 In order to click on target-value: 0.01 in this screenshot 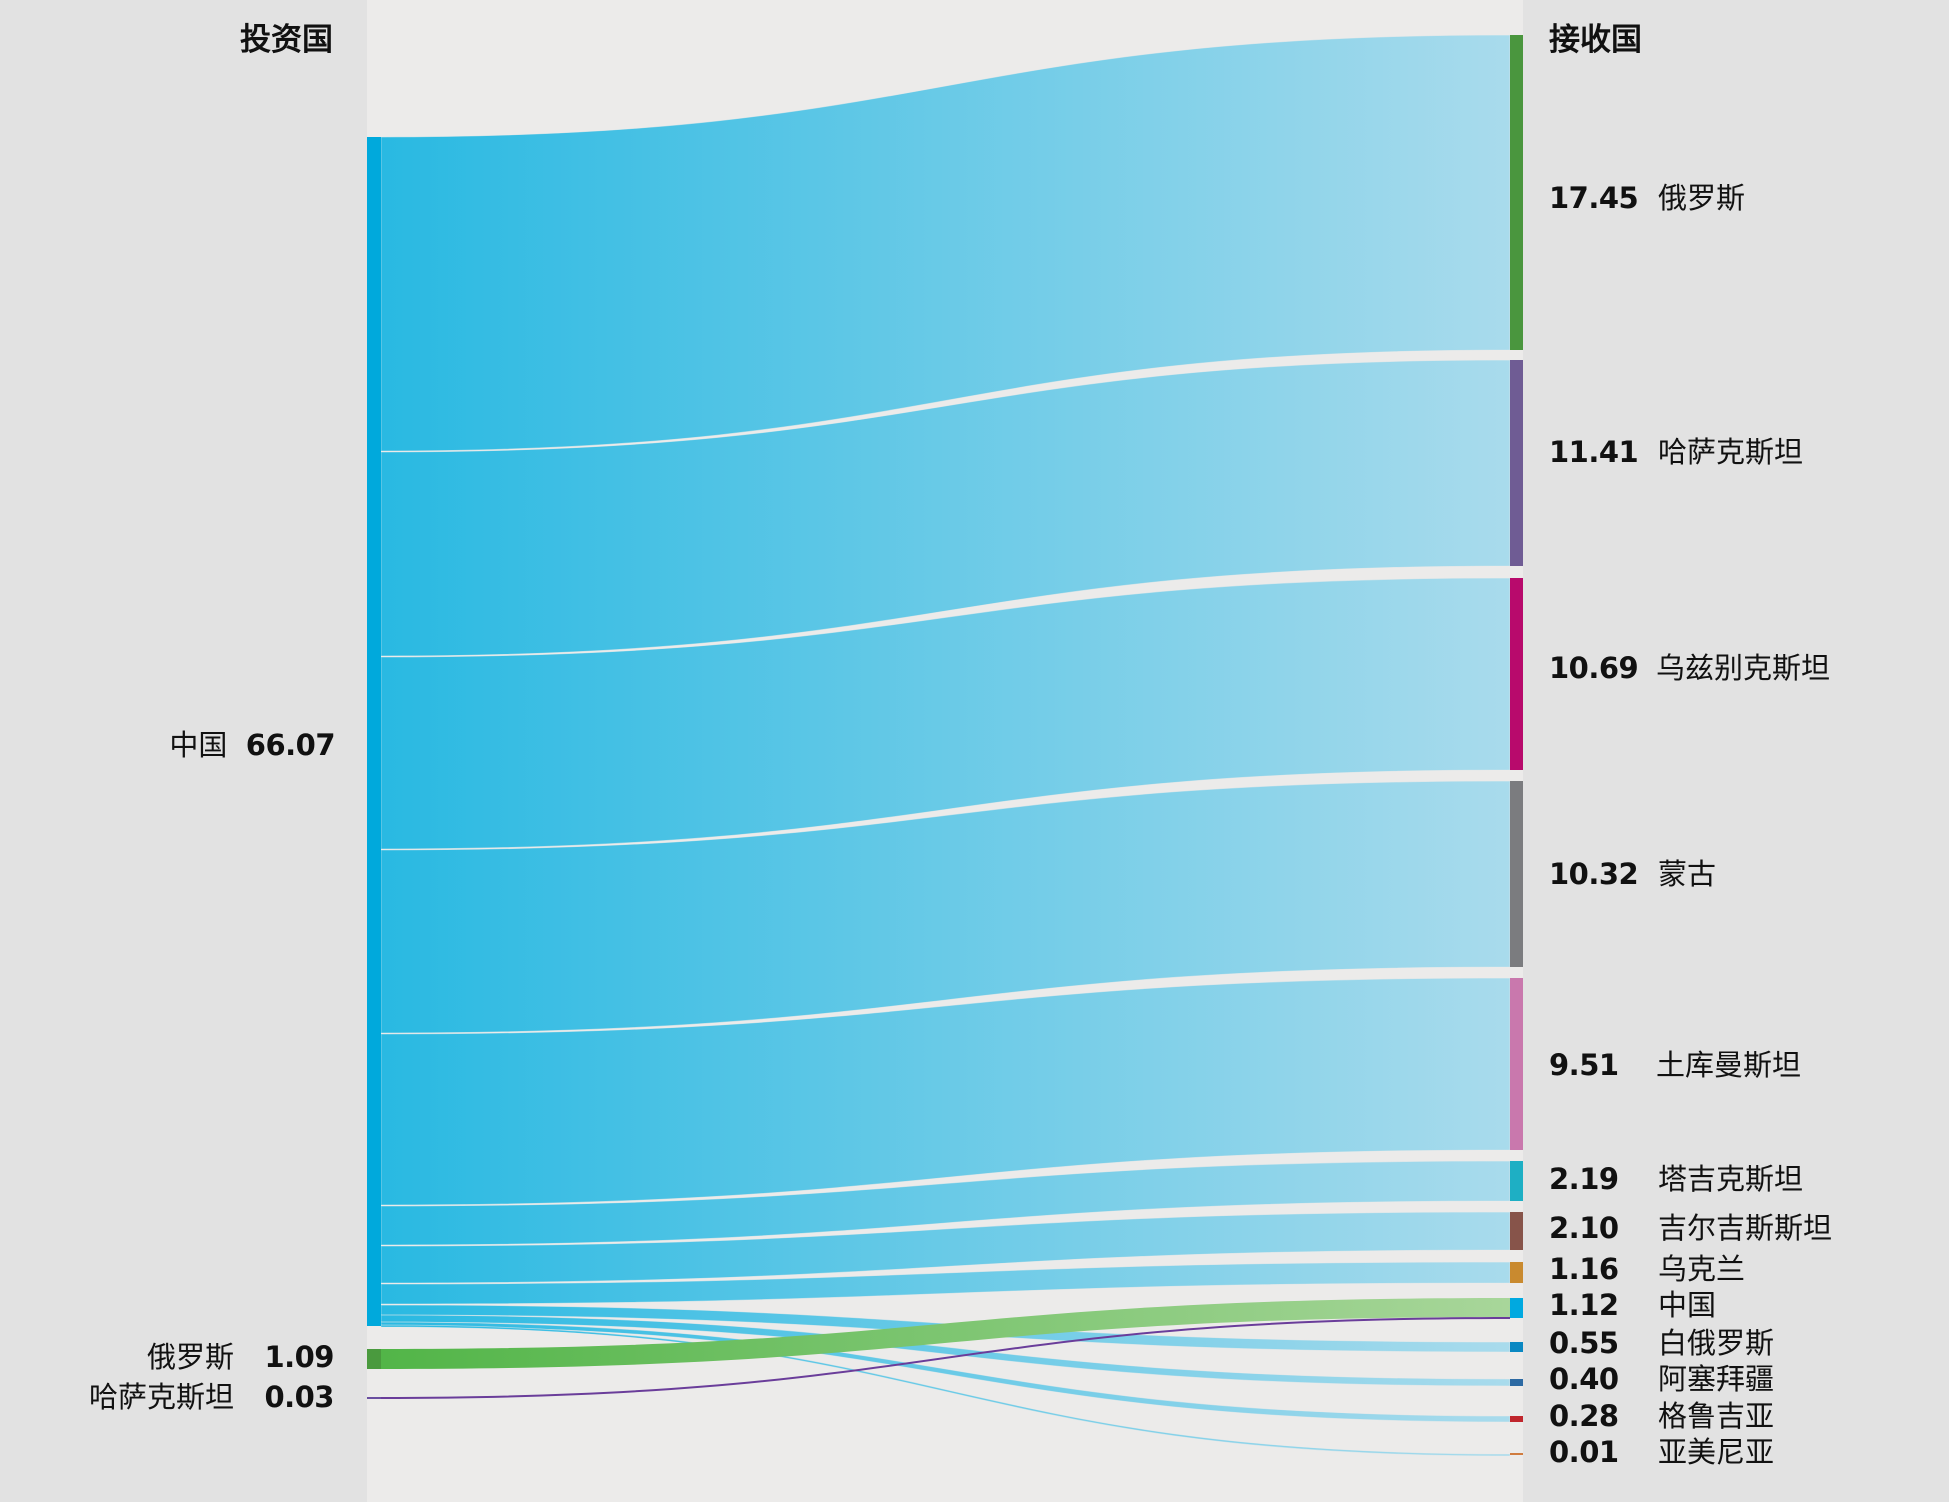, I will do `click(1584, 1452)`.